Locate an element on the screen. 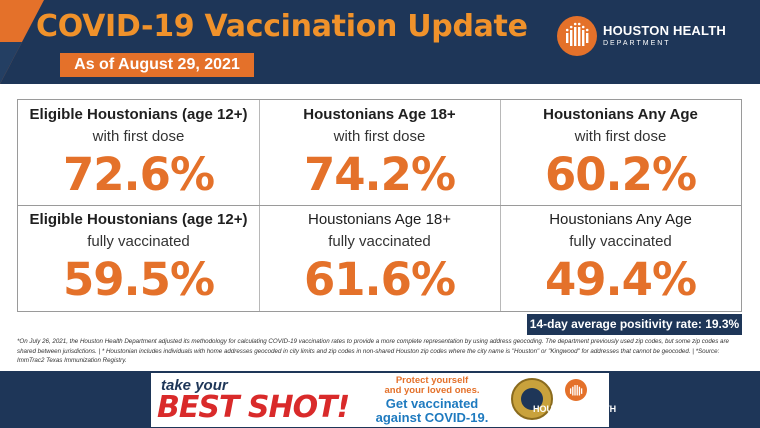  ad-protect-line2: and your loved ones. is located at coordinates (432, 390).